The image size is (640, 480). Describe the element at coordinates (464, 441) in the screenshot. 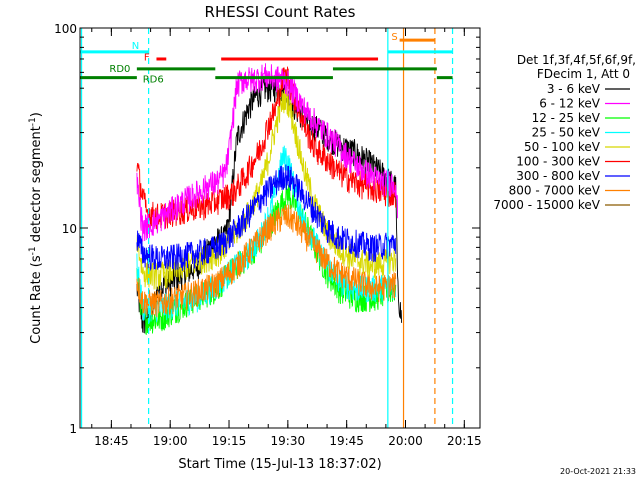

I see `x-tick-label: 20:15` at that location.